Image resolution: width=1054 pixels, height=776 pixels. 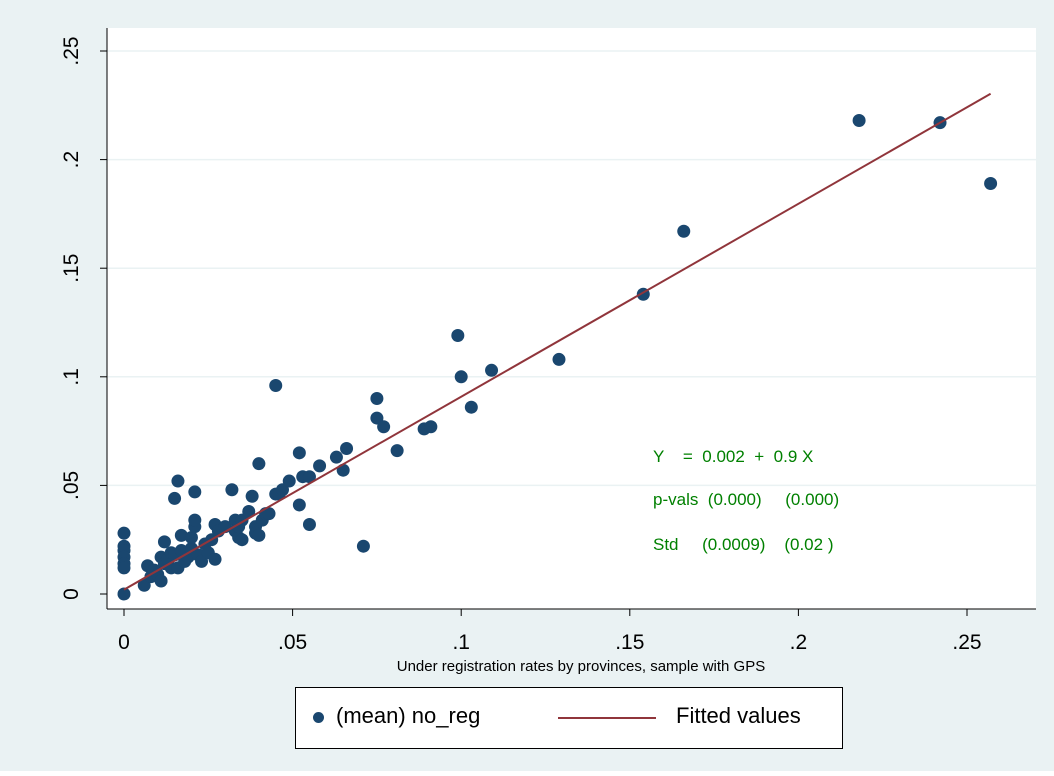 What do you see at coordinates (71, 594) in the screenshot?
I see `y-tick-label-0: 0` at bounding box center [71, 594].